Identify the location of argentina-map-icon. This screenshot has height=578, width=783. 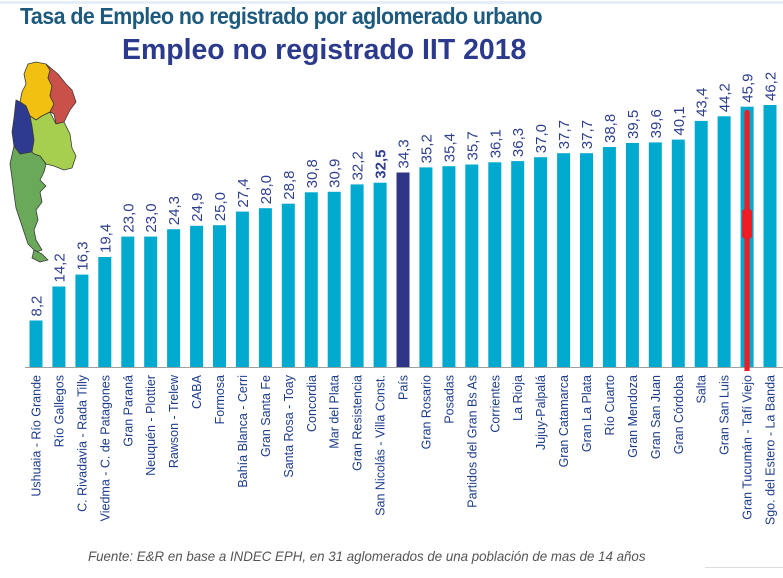
(43, 162).